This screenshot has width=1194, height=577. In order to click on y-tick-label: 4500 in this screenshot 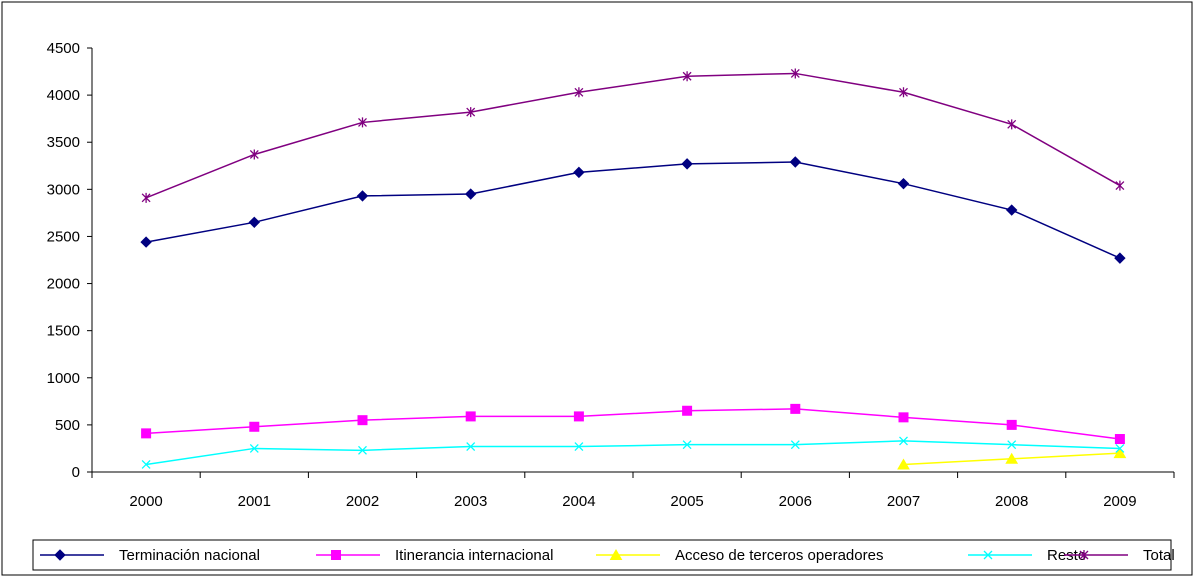, I will do `click(63, 48)`.